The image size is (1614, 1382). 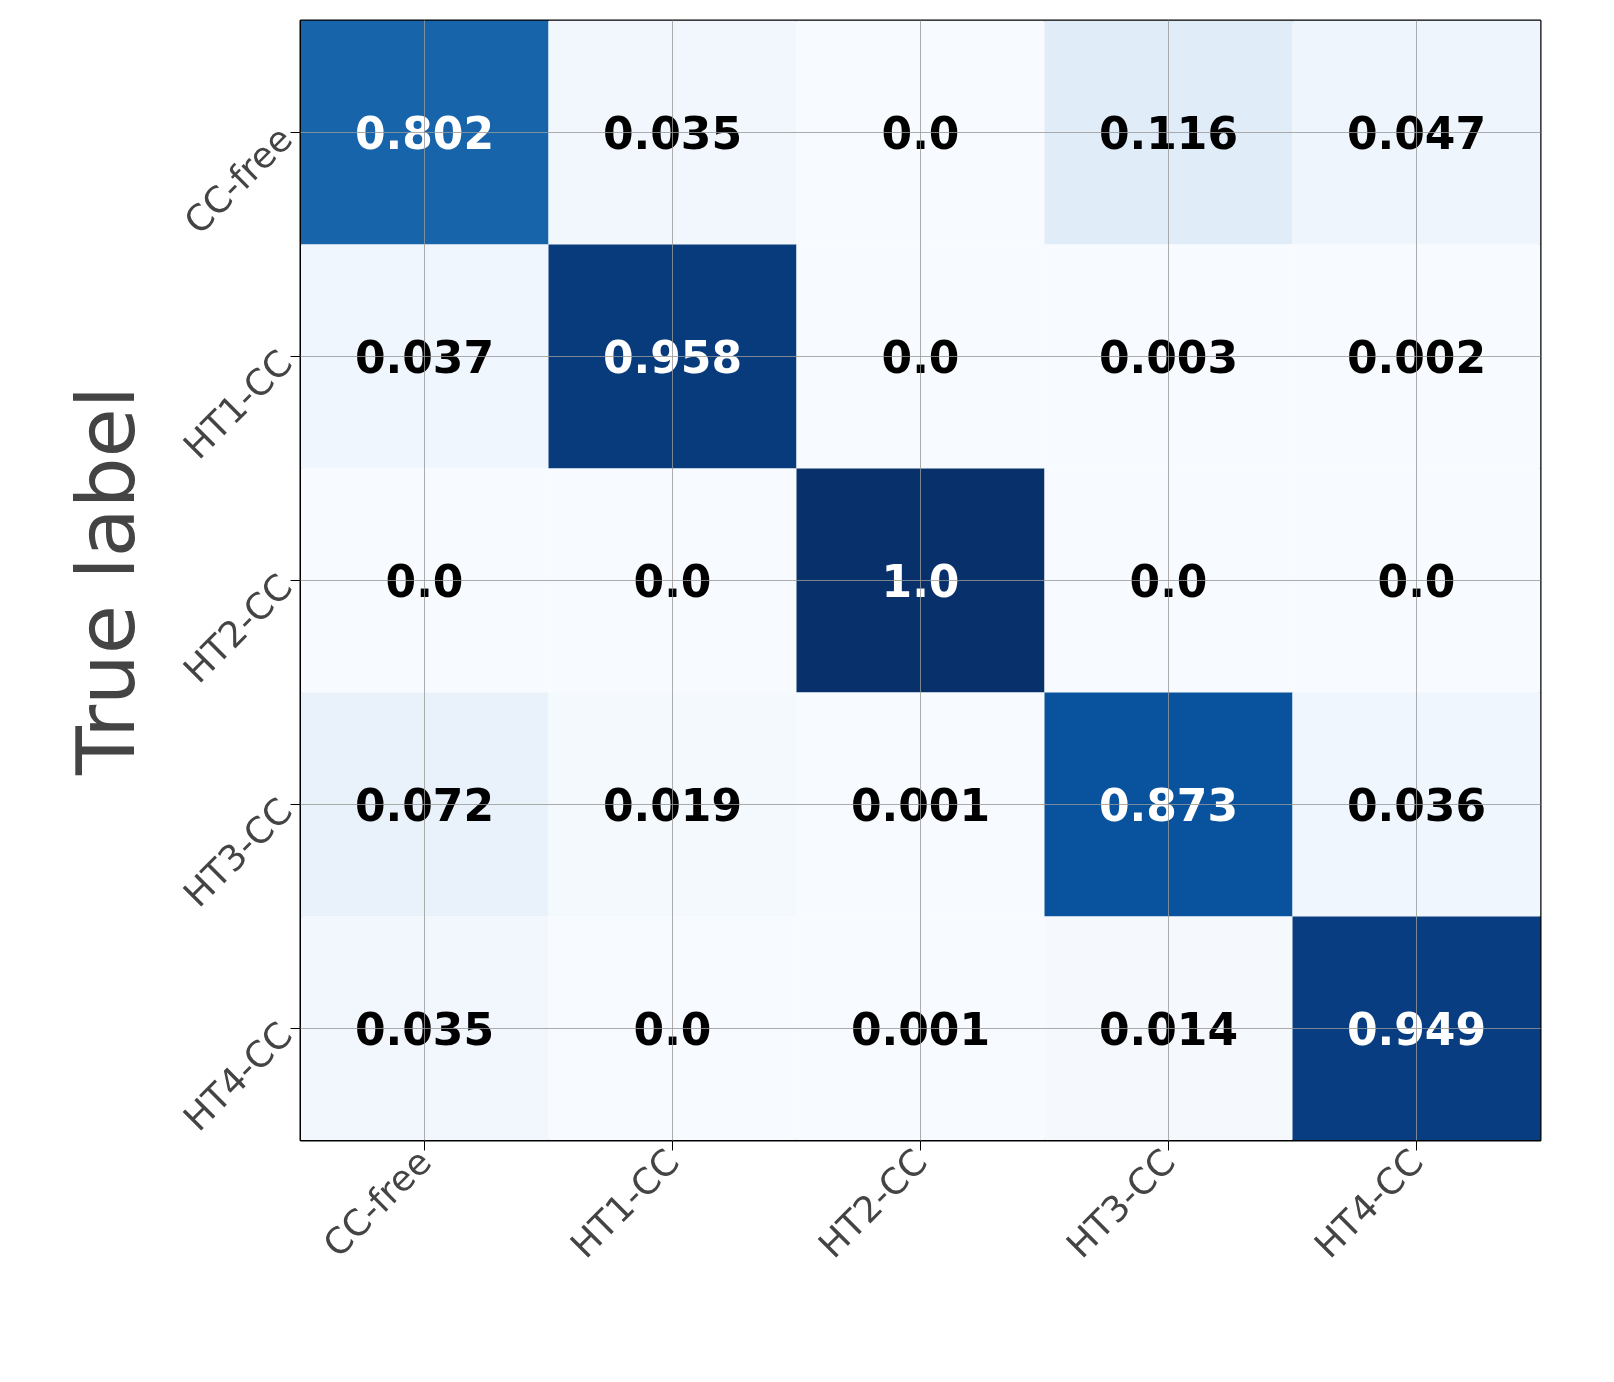 I want to click on data-label: 0.802, so click(x=424, y=133).